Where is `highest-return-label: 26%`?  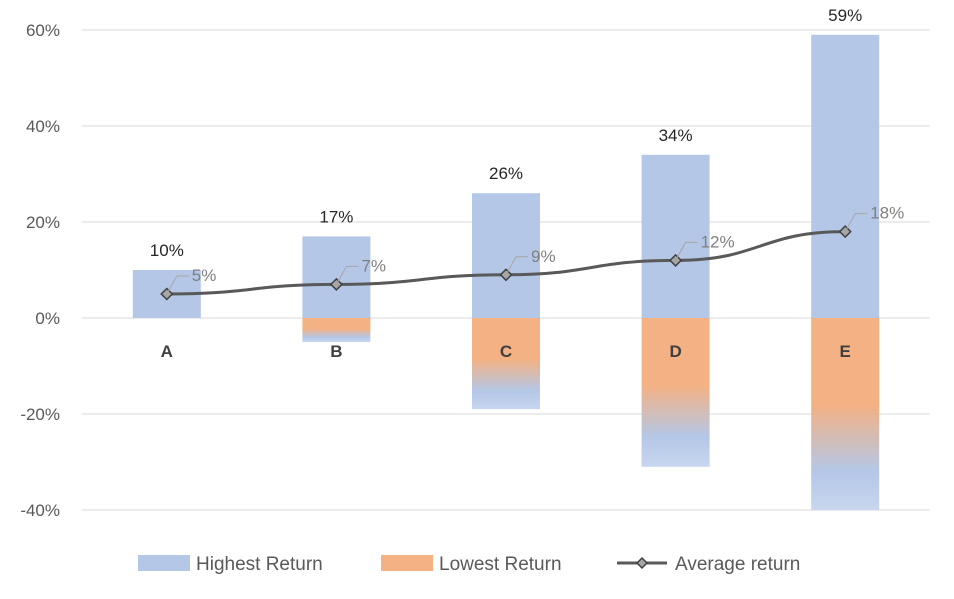
highest-return-label: 26% is located at coordinates (506, 173).